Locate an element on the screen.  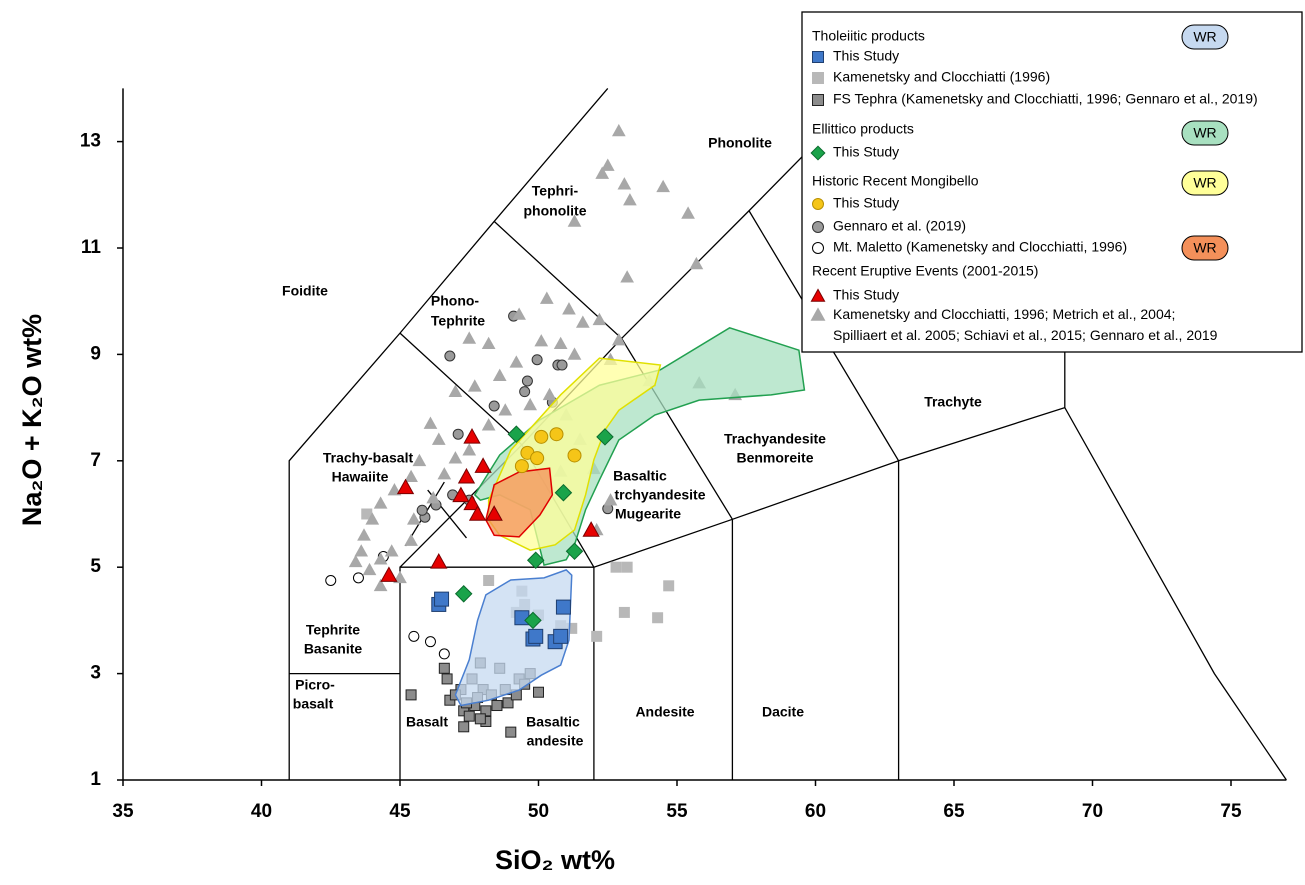
legend-group: Historic Recent Mongibello is located at coordinates (895, 181).